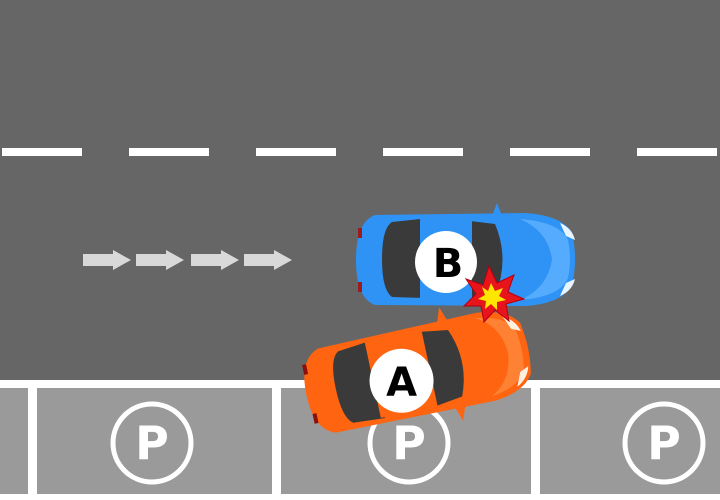 Image resolution: width=720 pixels, height=500 pixels. What do you see at coordinates (441, 368) in the screenshot?
I see `car-a-windshield` at bounding box center [441, 368].